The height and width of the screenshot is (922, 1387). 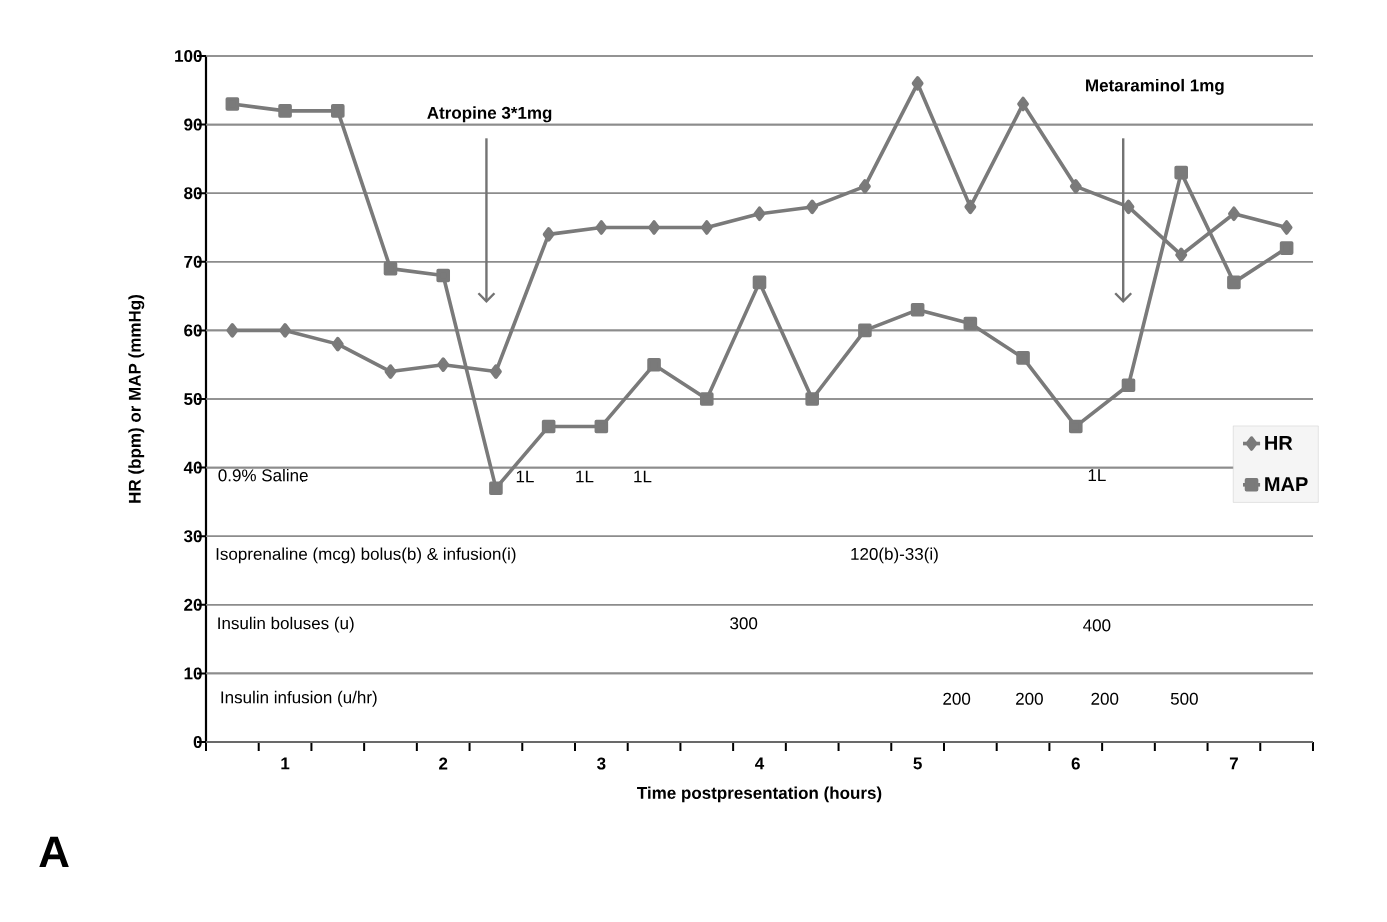 What do you see at coordinates (54, 851) in the screenshot?
I see `text: A` at bounding box center [54, 851].